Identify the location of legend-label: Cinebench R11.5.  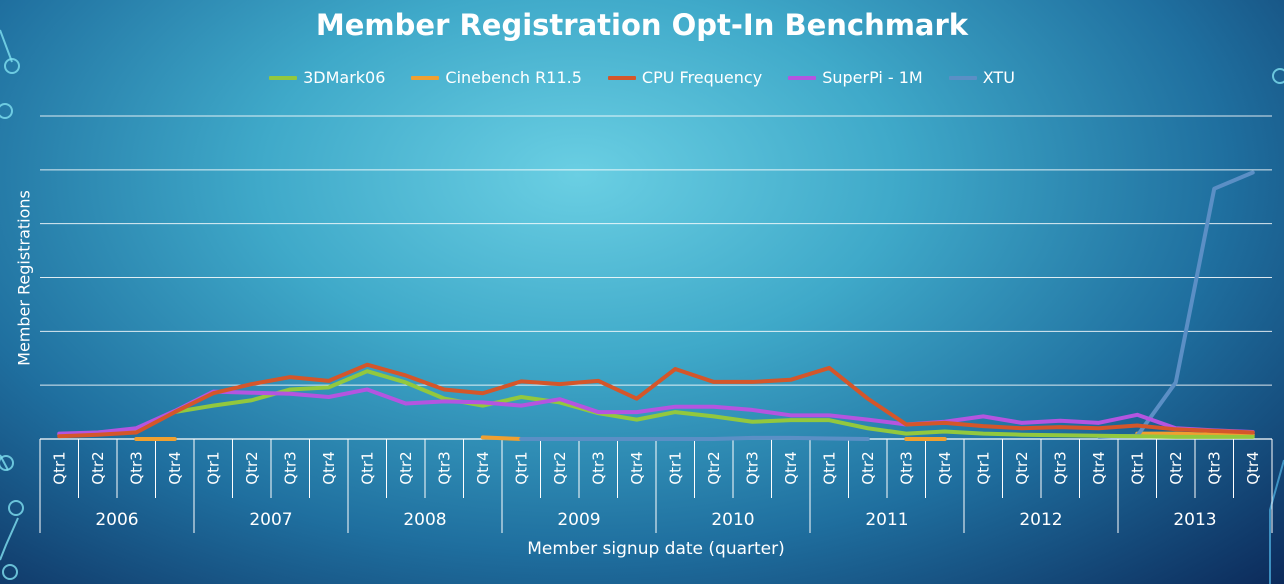
(513, 77).